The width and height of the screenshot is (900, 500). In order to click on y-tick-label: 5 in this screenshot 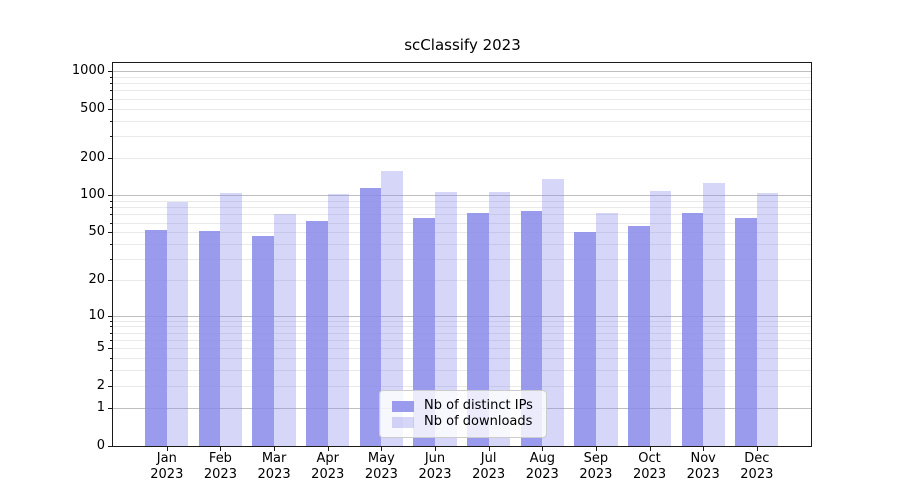, I will do `click(100, 348)`.